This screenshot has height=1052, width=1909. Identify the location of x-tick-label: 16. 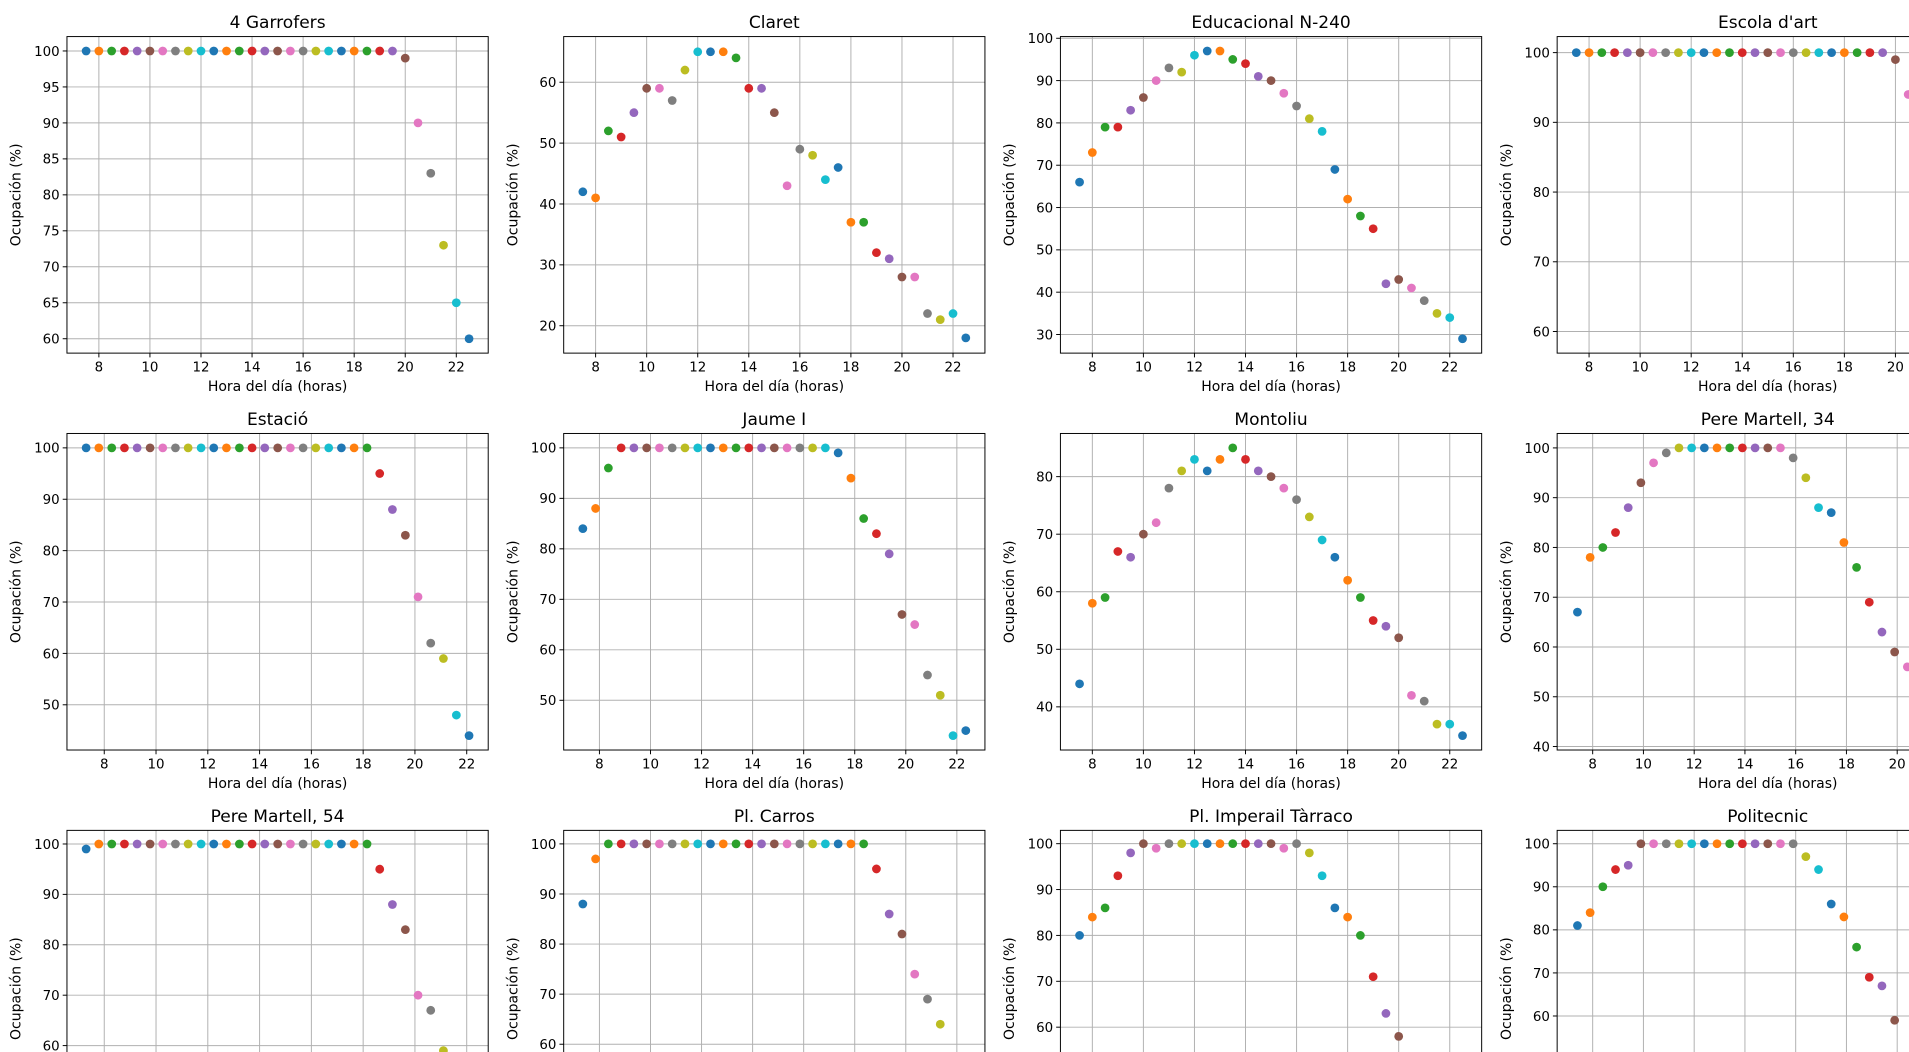
(803, 764).